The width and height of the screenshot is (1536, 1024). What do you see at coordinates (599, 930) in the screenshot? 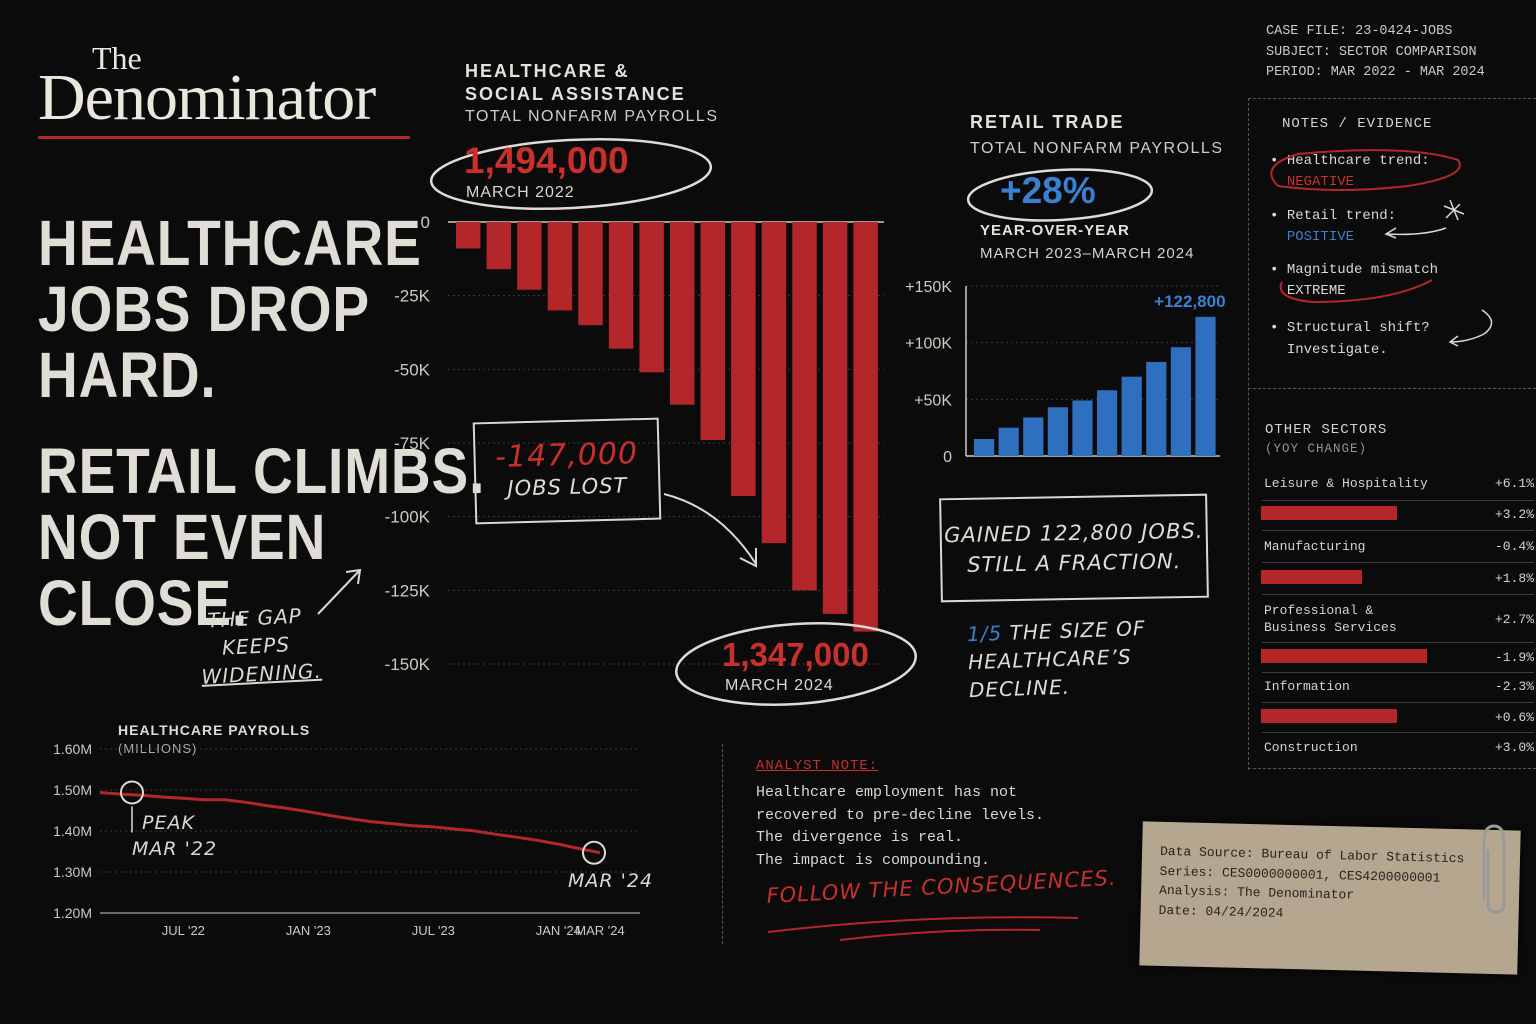
I see `x-tick-label: MAR '24` at bounding box center [599, 930].